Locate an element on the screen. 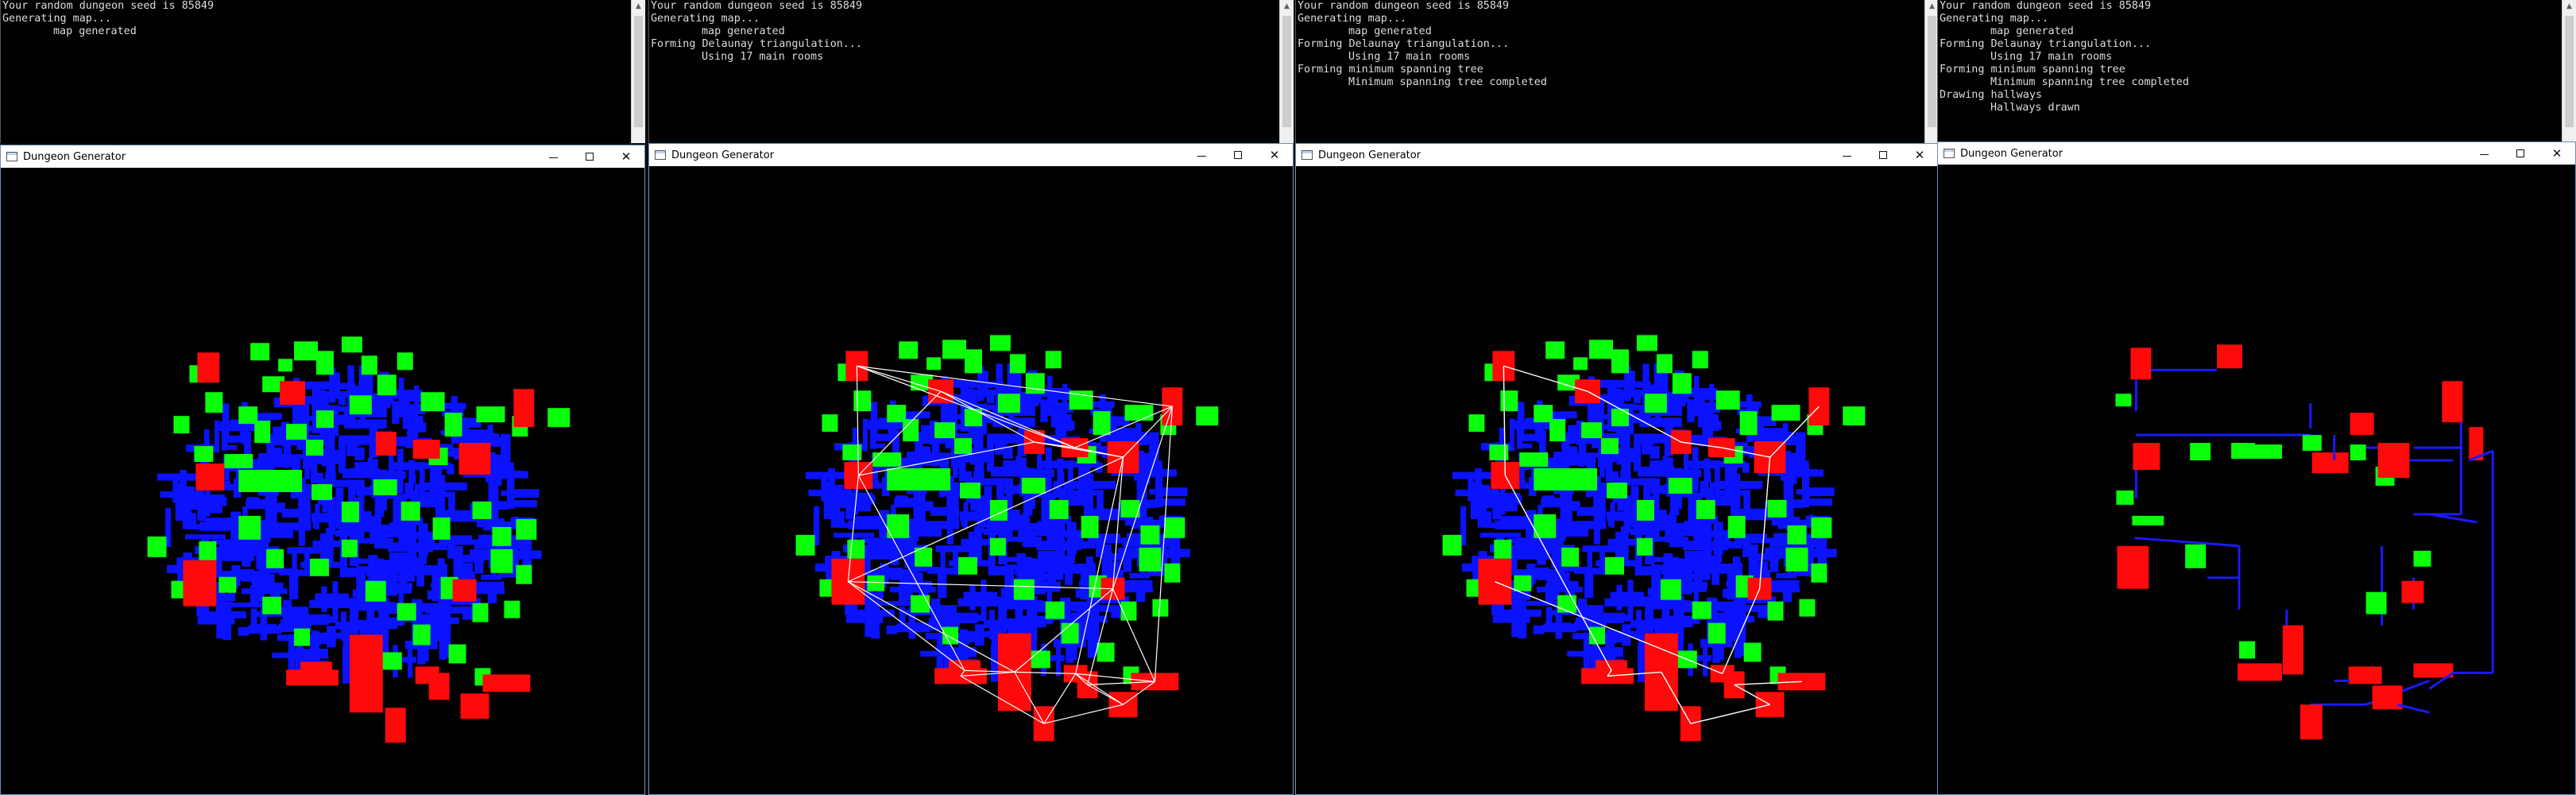 Image resolution: width=2576 pixels, height=795 pixels. console-line: map generated is located at coordinates (1390, 31).